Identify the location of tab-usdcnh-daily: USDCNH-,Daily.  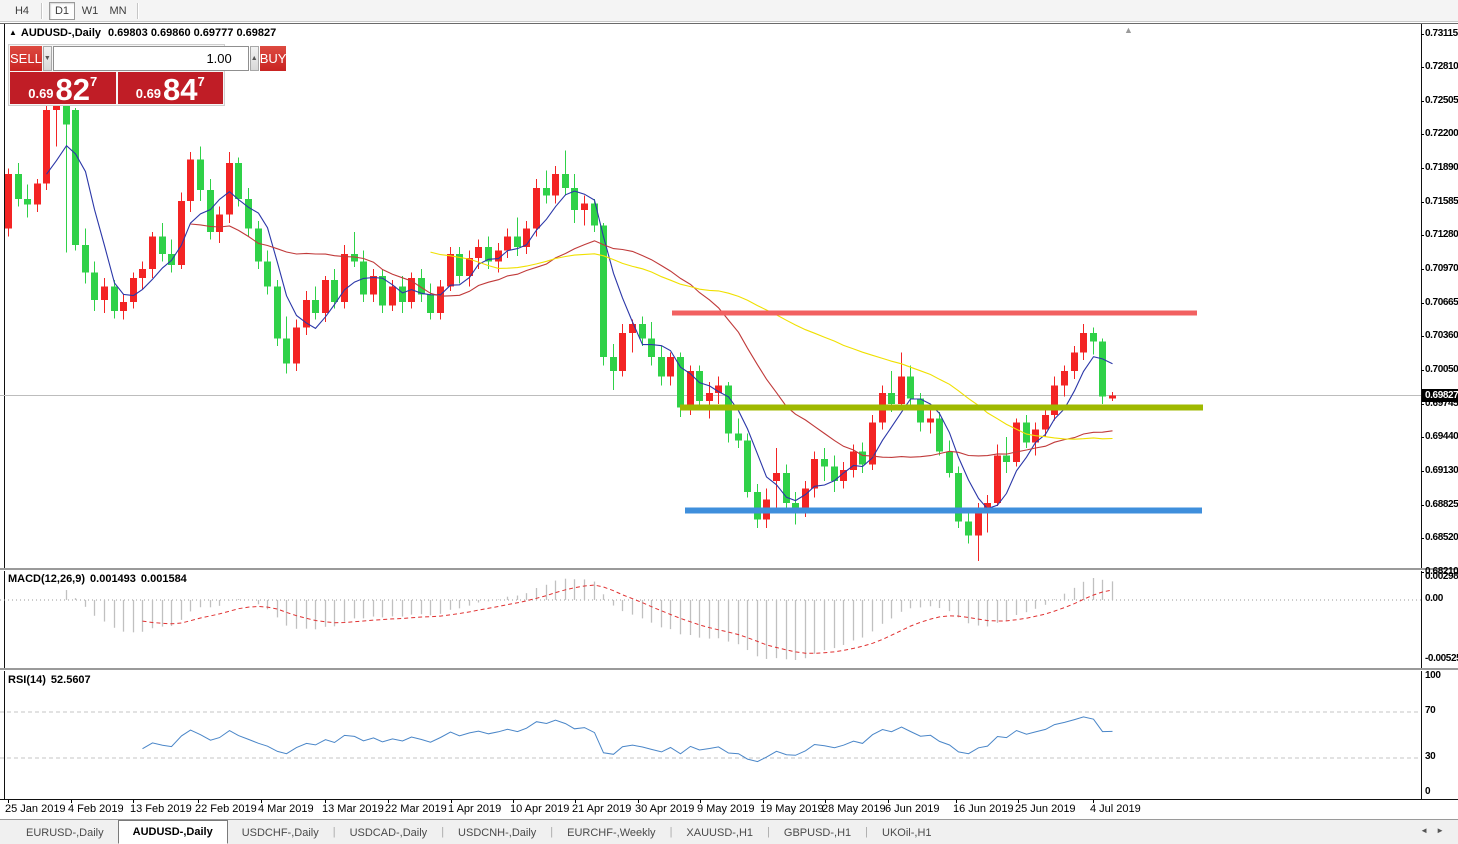
(497, 833).